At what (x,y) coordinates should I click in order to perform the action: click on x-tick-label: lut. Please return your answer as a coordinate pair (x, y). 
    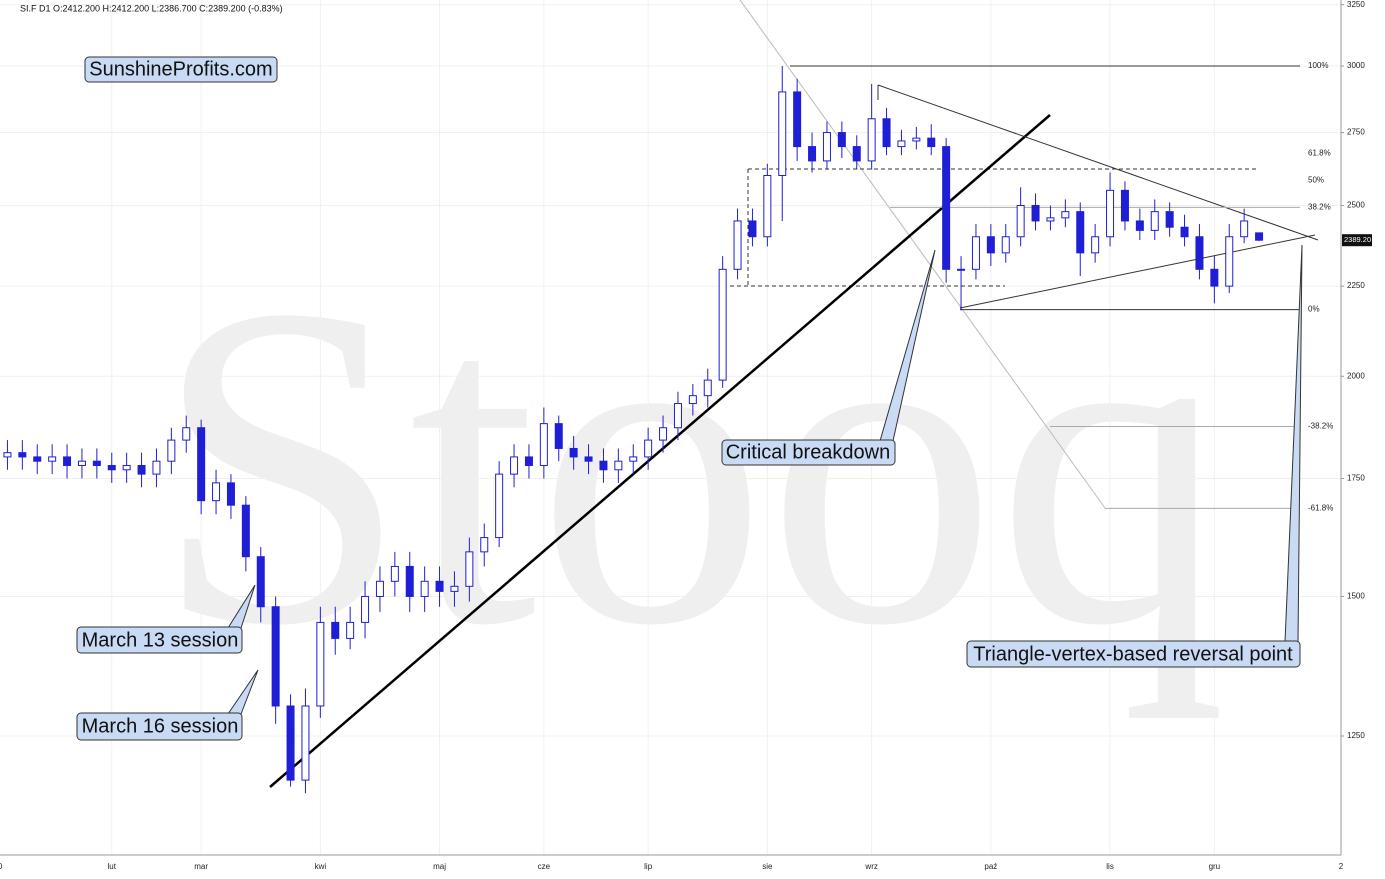
    Looking at the image, I should click on (112, 866).